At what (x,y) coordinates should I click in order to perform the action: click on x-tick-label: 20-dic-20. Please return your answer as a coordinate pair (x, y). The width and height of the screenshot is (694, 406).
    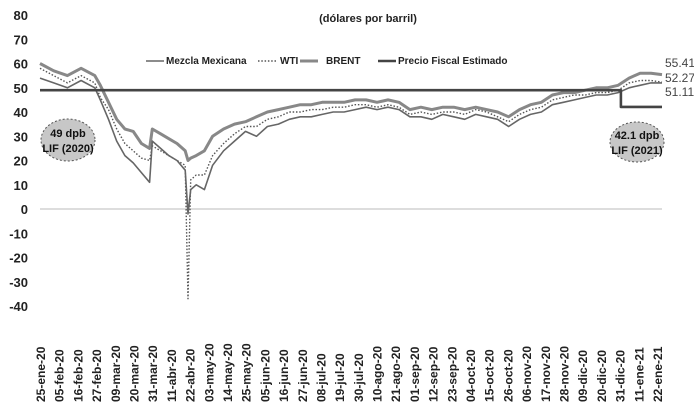
    Looking at the image, I should click on (602, 376).